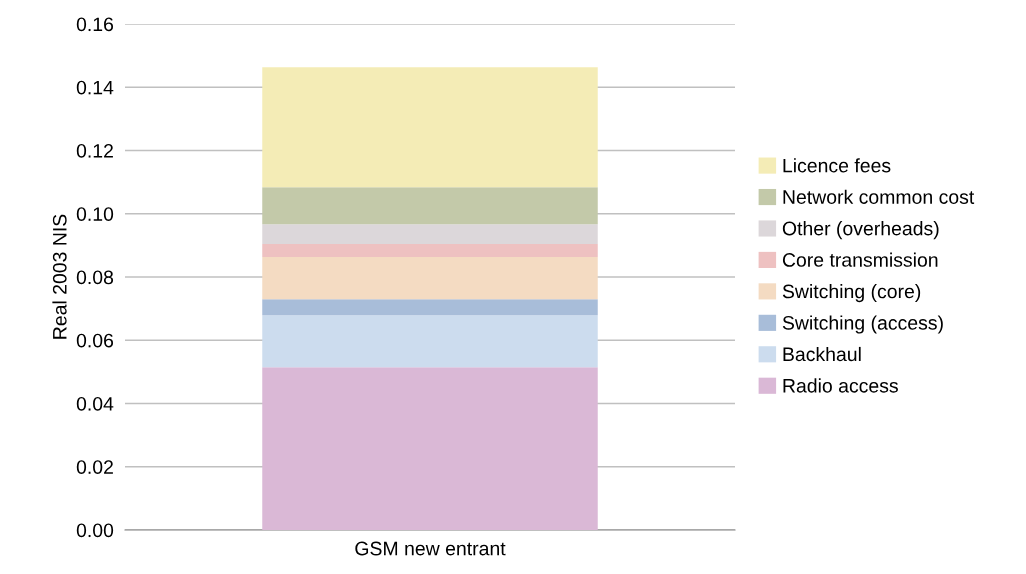  I want to click on legend-label: Radio access, so click(840, 385).